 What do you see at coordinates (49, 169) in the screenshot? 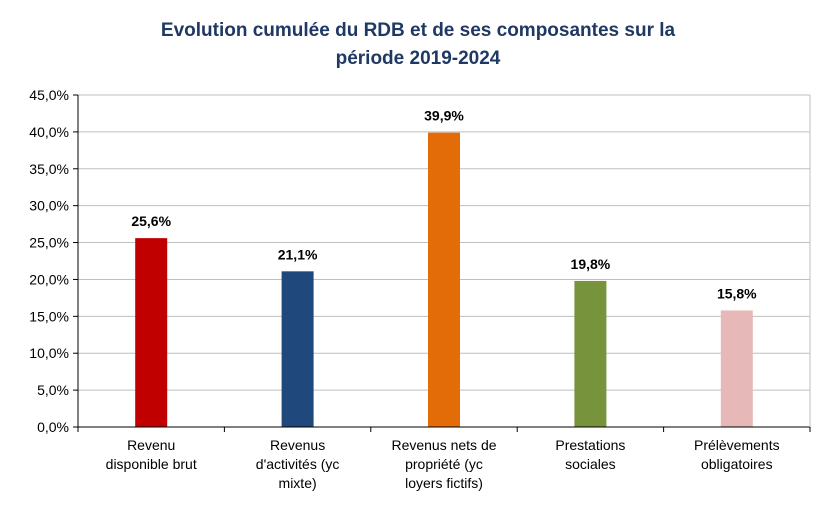
I see `y-tick-label: 35,0%` at bounding box center [49, 169].